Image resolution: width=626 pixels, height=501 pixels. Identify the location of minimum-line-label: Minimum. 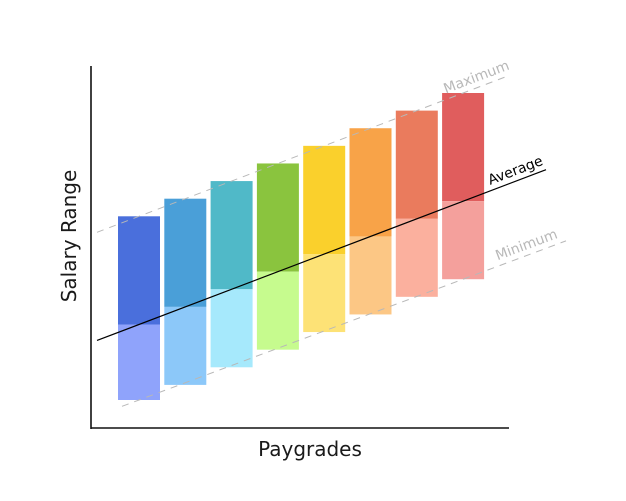
(526, 245).